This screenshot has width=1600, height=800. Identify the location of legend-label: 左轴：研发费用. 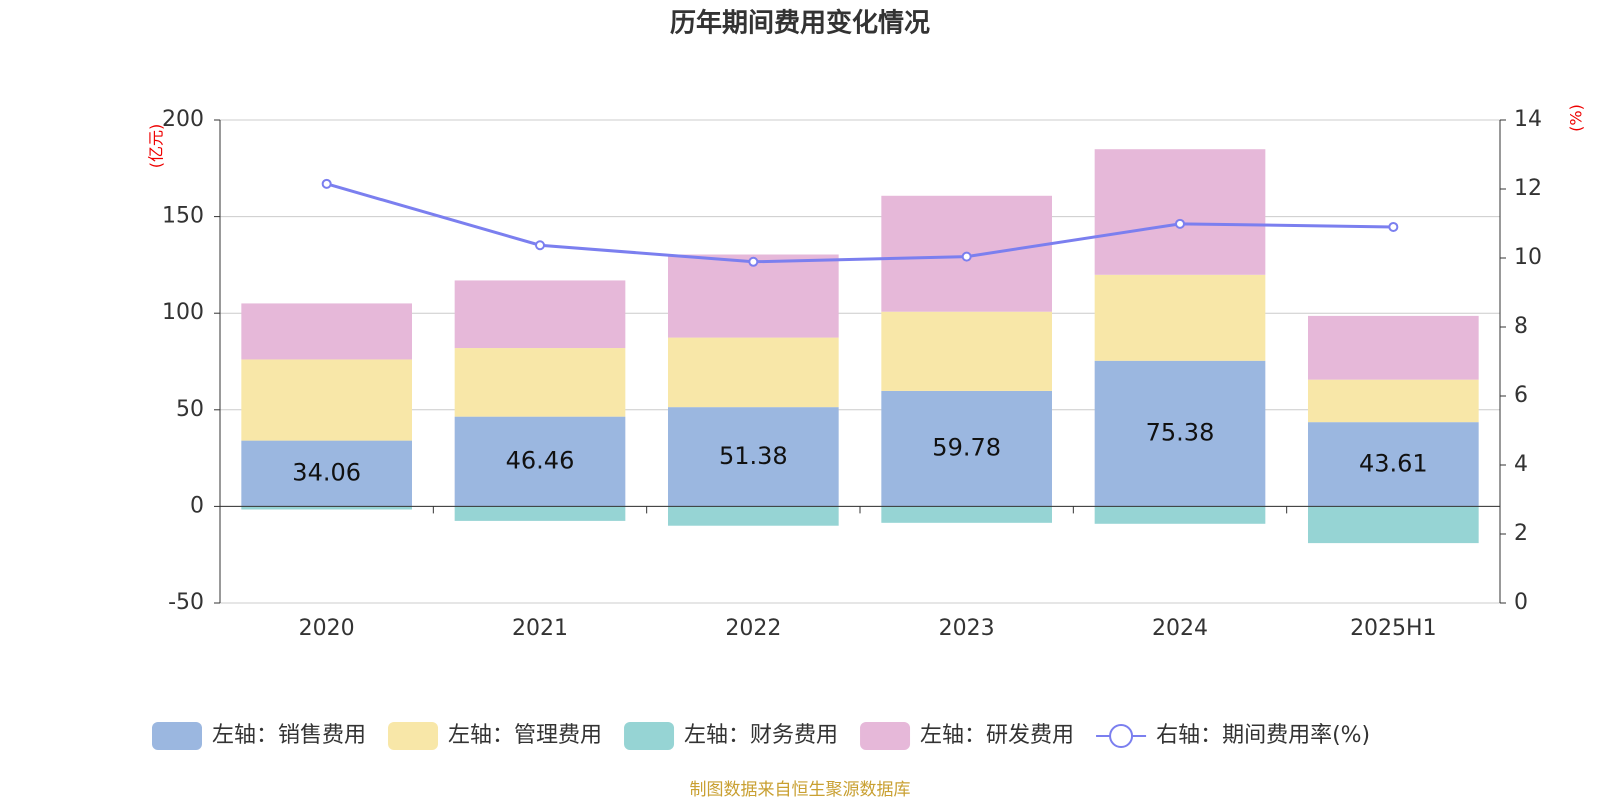
(997, 735).